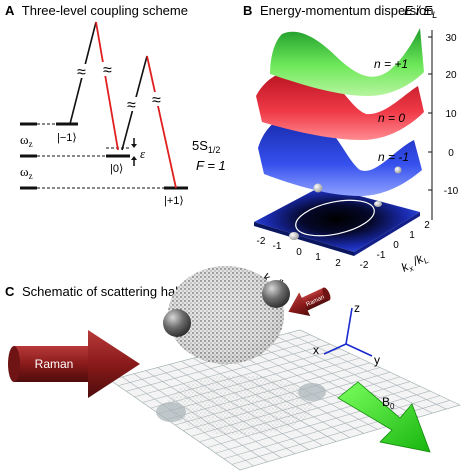 The width and height of the screenshot is (475, 475). What do you see at coordinates (240, 405) in the screenshot?
I see `halo-shadow` at bounding box center [240, 405].